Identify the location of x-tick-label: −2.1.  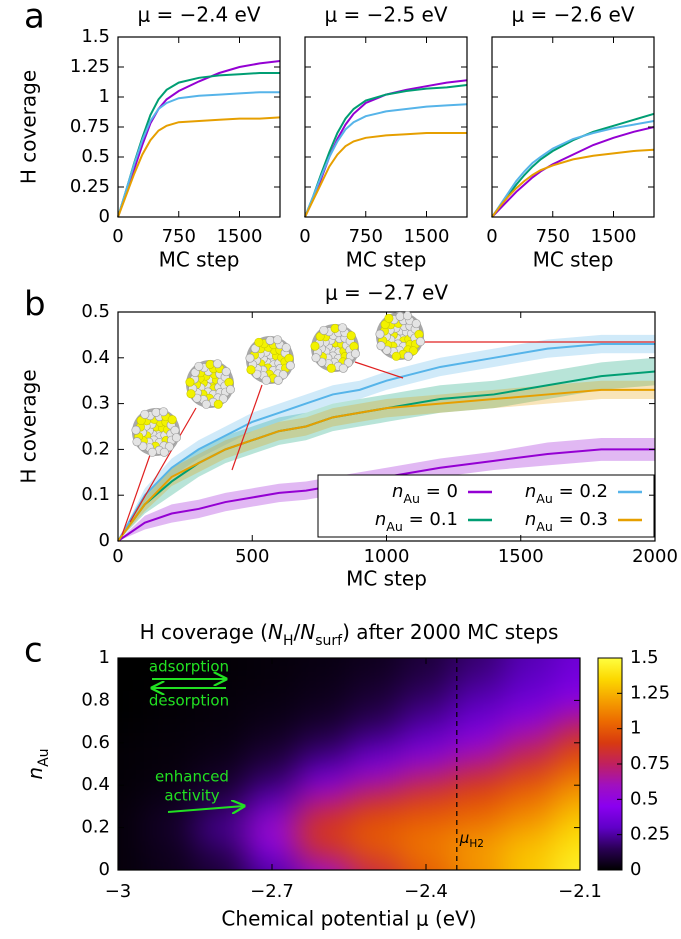
(580, 891).